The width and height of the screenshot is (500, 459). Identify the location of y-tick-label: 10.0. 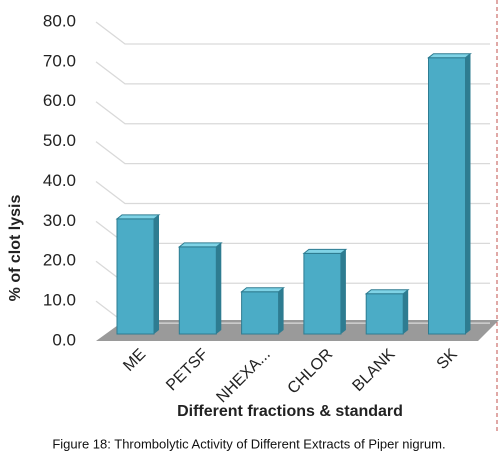
(59, 300).